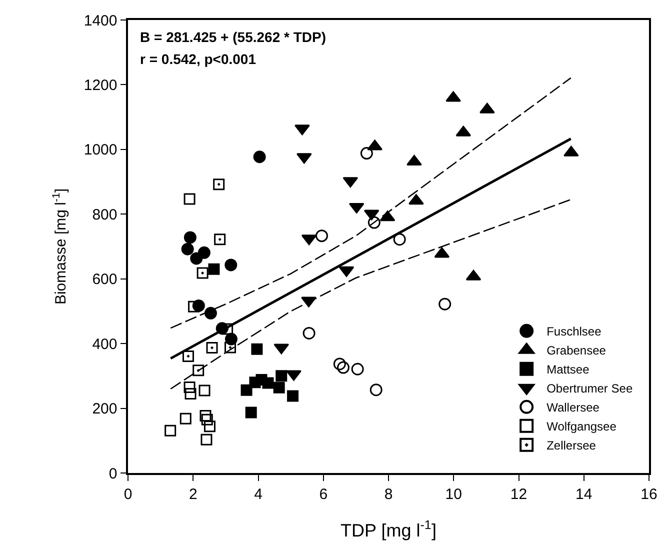 Image resolution: width=669 pixels, height=554 pixels. I want to click on legend-label: Wallersee, so click(573, 407).